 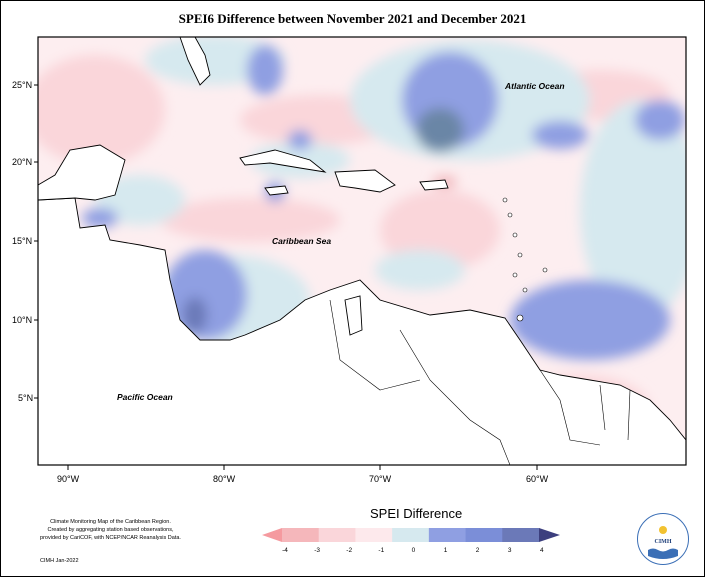 I want to click on pink-patch-caribbean, so click(x=250, y=220).